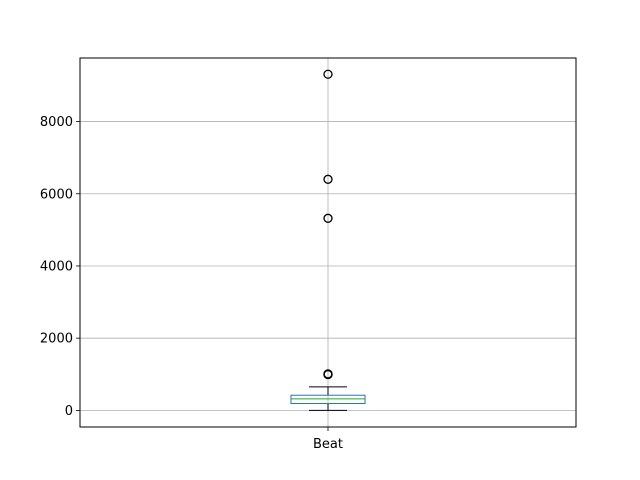 The image size is (640, 480). What do you see at coordinates (56, 339) in the screenshot?
I see `y-tick-label: 2000` at bounding box center [56, 339].